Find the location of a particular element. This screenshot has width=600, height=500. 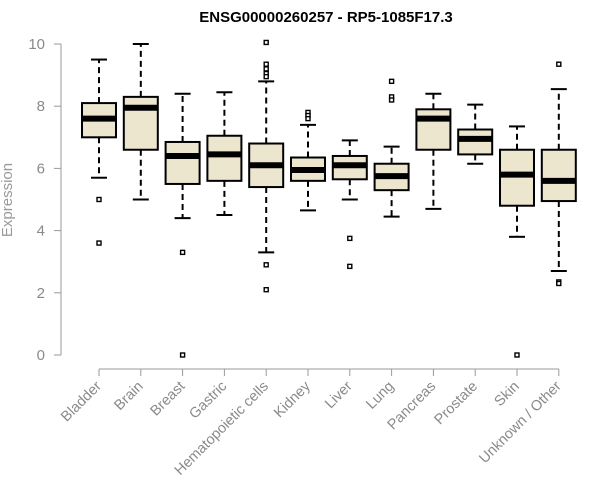

y-tick-label: 8 is located at coordinates (41, 106).